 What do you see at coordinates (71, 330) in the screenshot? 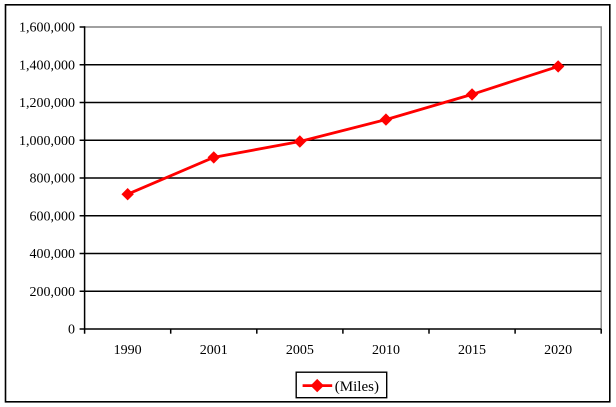
I see `svg-text: 0` at bounding box center [71, 330].